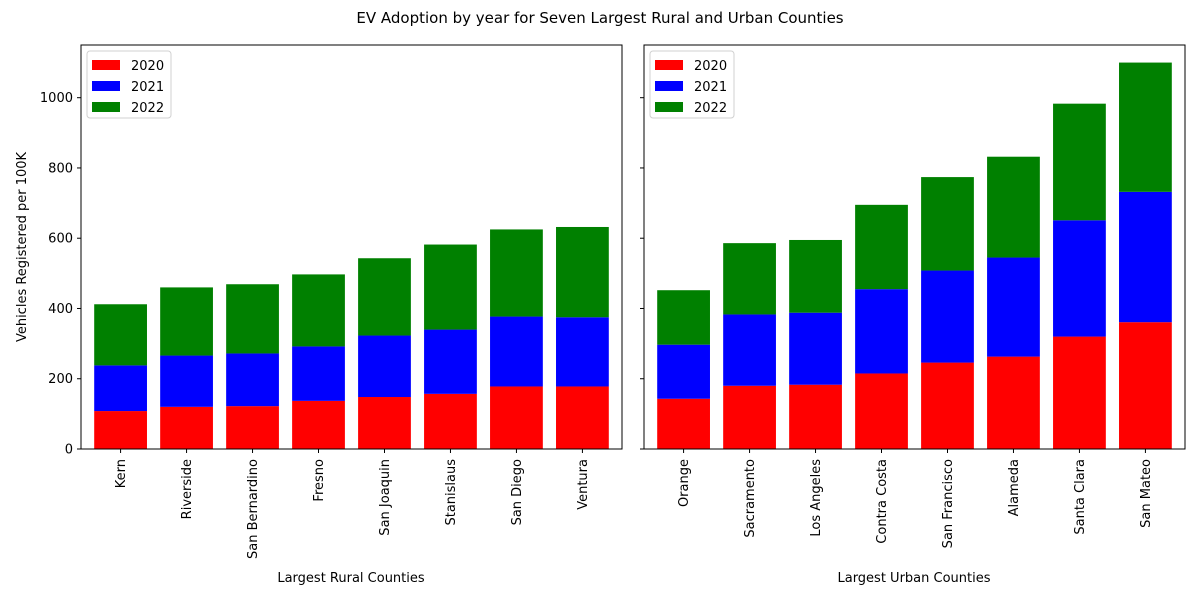 The image size is (1200, 600). I want to click on x-tick-label: Santa Clara, so click(1080, 497).